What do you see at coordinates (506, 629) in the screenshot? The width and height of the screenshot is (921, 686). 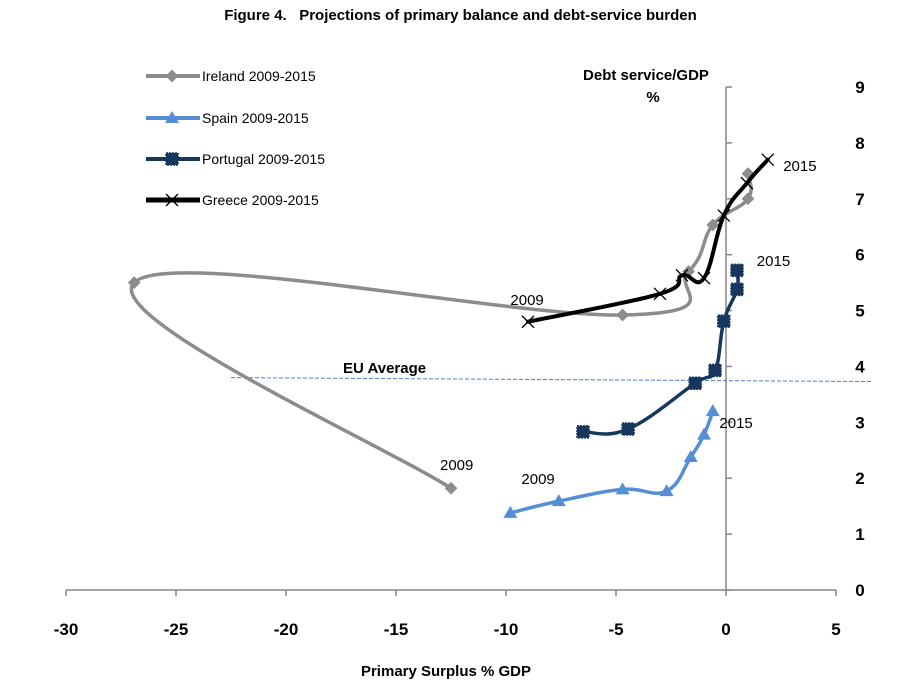 I see `x-tick-label: -10` at bounding box center [506, 629].